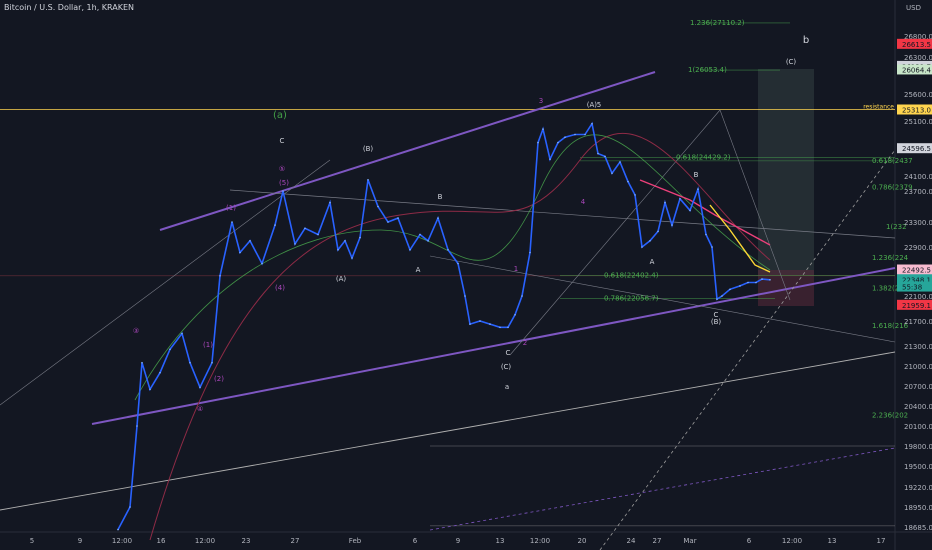 Image resolution: width=932 pixels, height=550 pixels. What do you see at coordinates (507, 387) in the screenshot?
I see `wave-label: a` at bounding box center [507, 387].